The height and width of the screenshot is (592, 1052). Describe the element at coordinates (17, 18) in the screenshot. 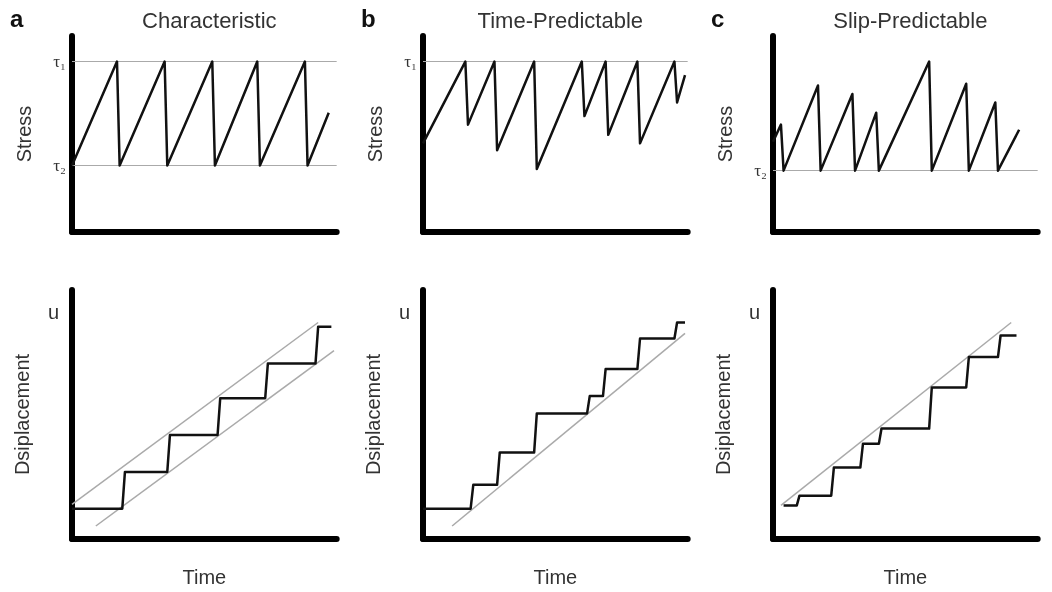

I see `text: a` at that location.